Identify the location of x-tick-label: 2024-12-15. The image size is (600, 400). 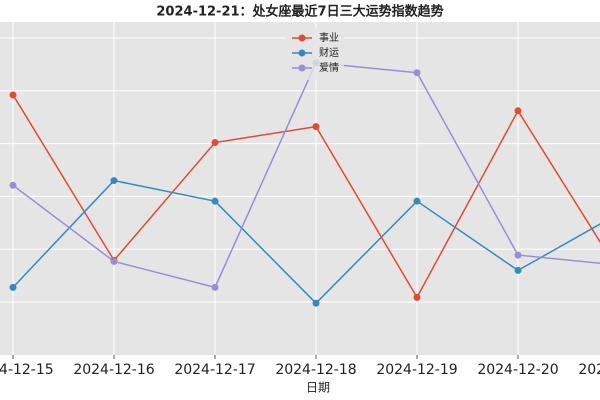
(27, 370).